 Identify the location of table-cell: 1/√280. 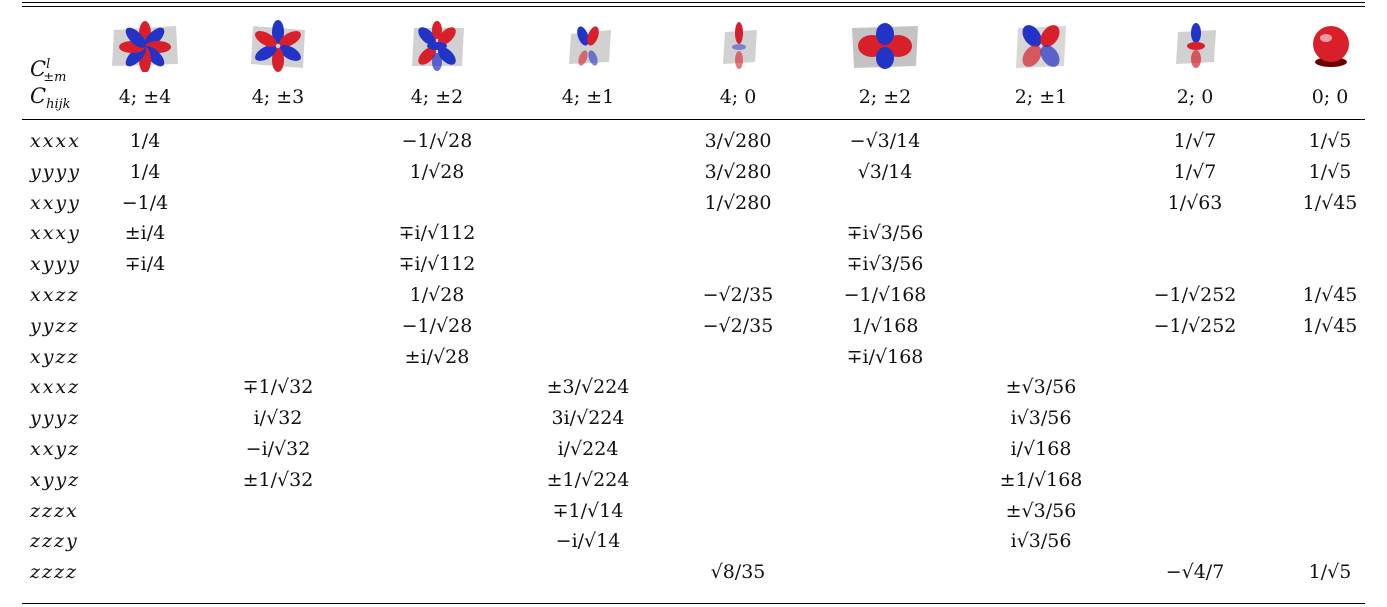
(738, 202).